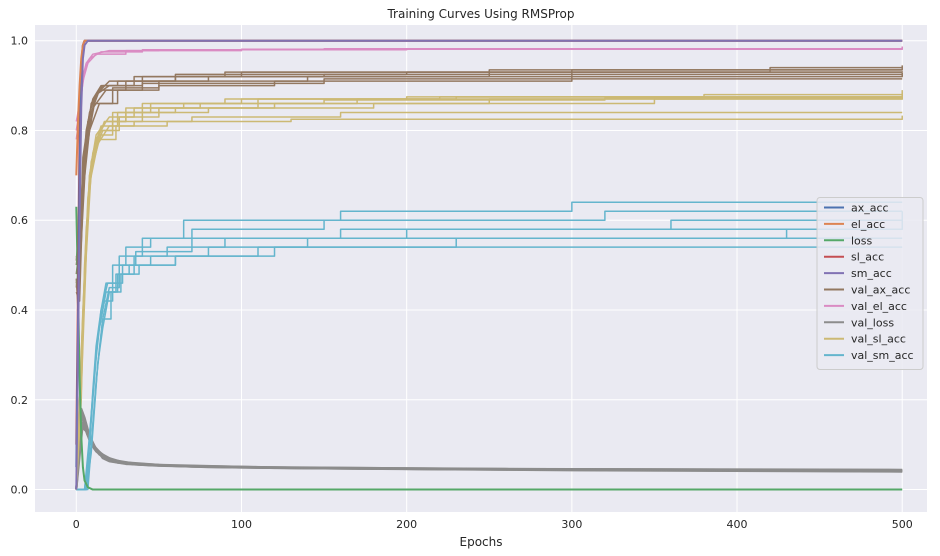 The image size is (940, 556). Describe the element at coordinates (493, 524) in the screenshot. I see `x-axis-ticks: 0 100 200 300 400 500` at that location.